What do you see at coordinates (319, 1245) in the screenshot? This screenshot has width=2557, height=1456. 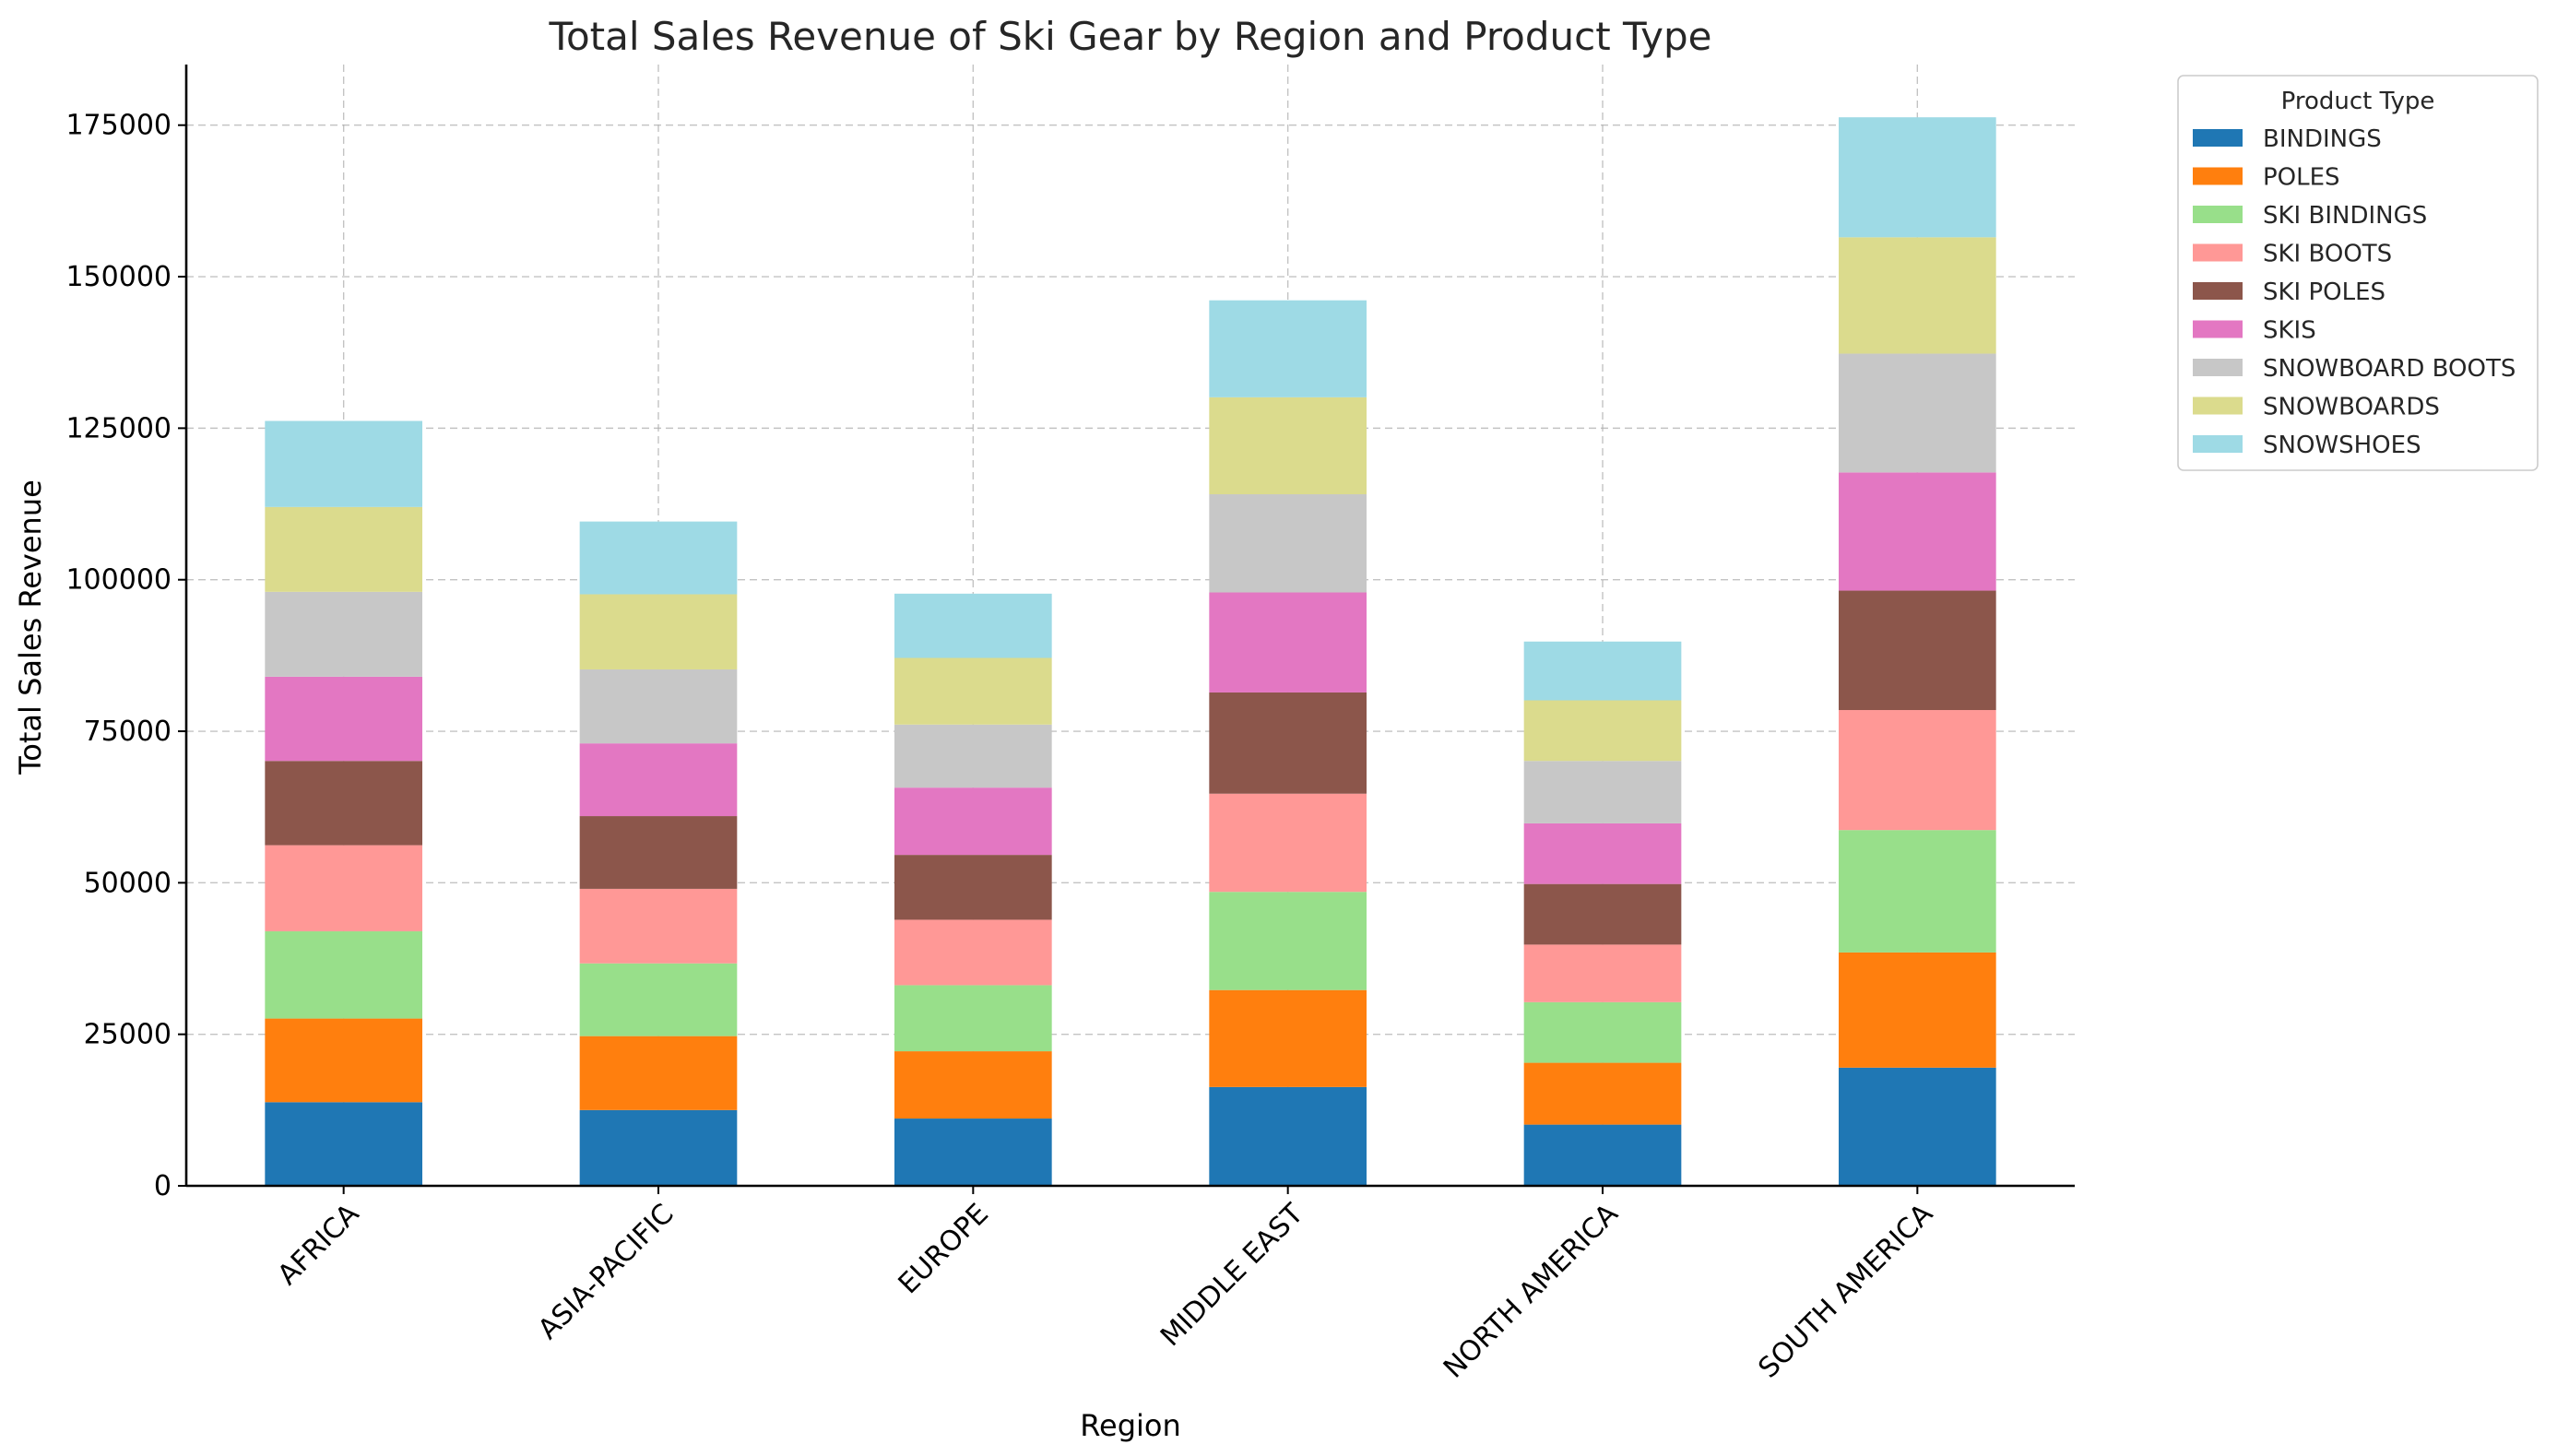 I see `x-tick-label: AFRICA` at bounding box center [319, 1245].